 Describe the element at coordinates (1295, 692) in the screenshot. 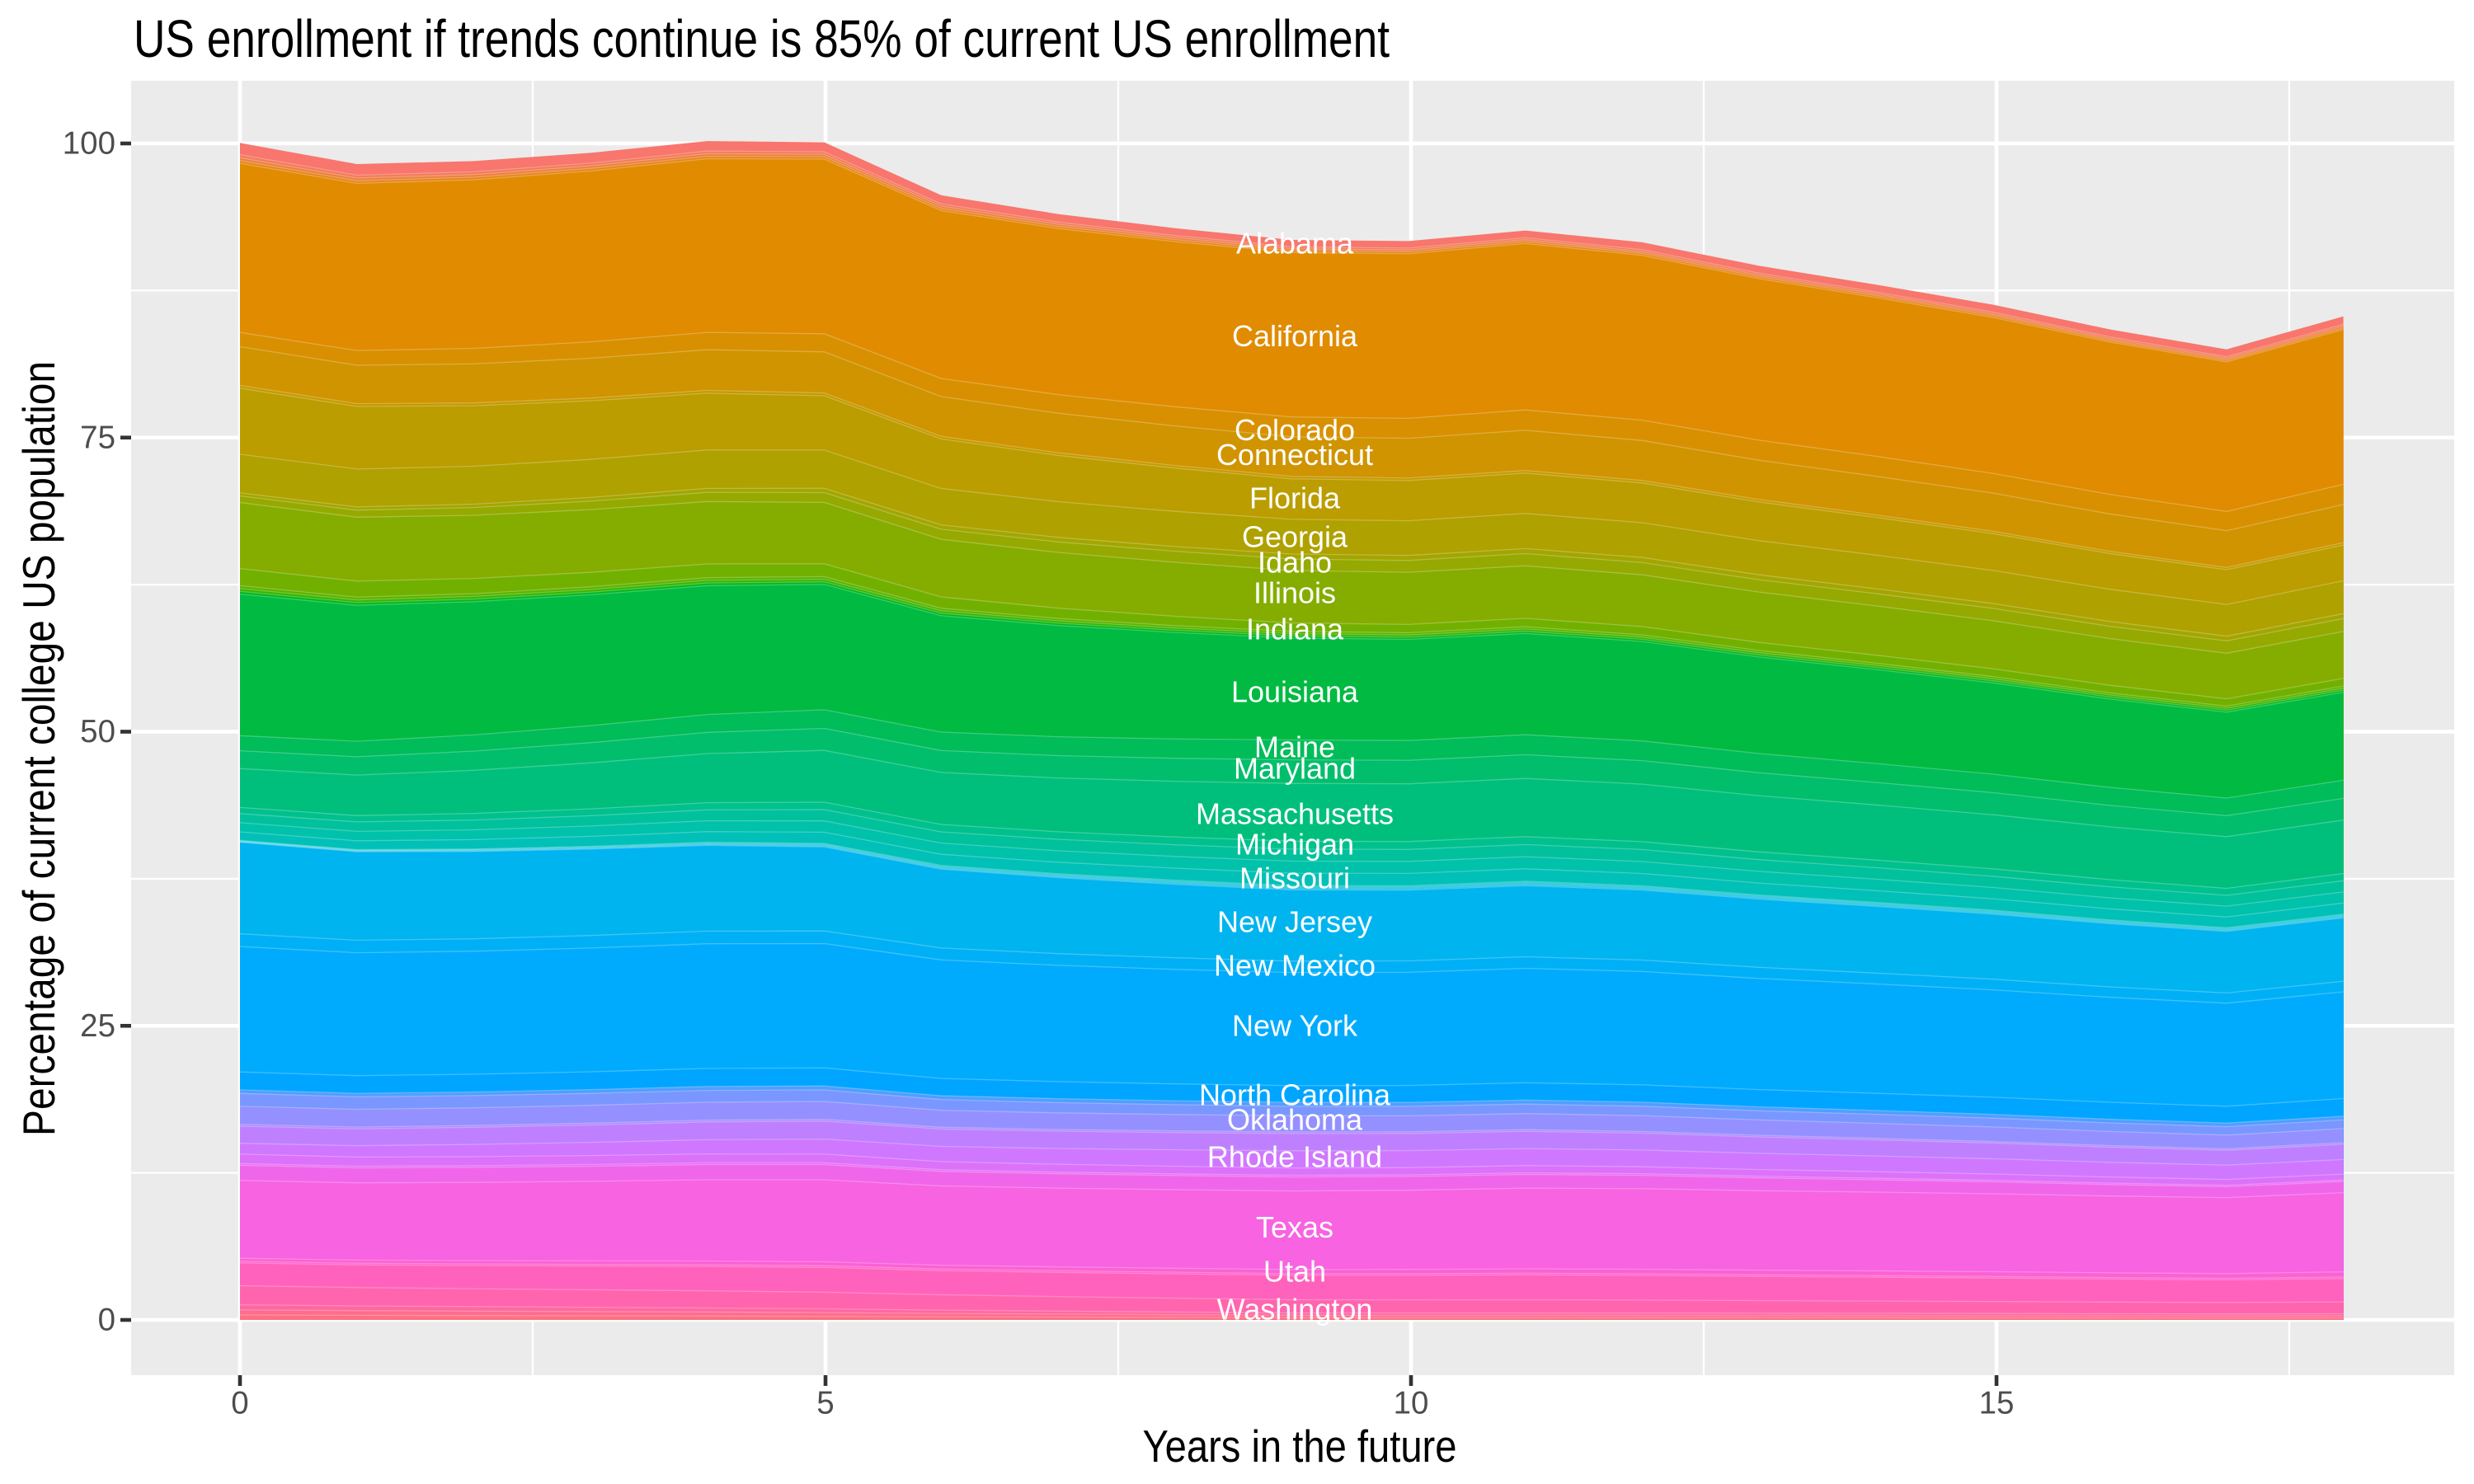

I see `svg-text: Louisiana` at that location.